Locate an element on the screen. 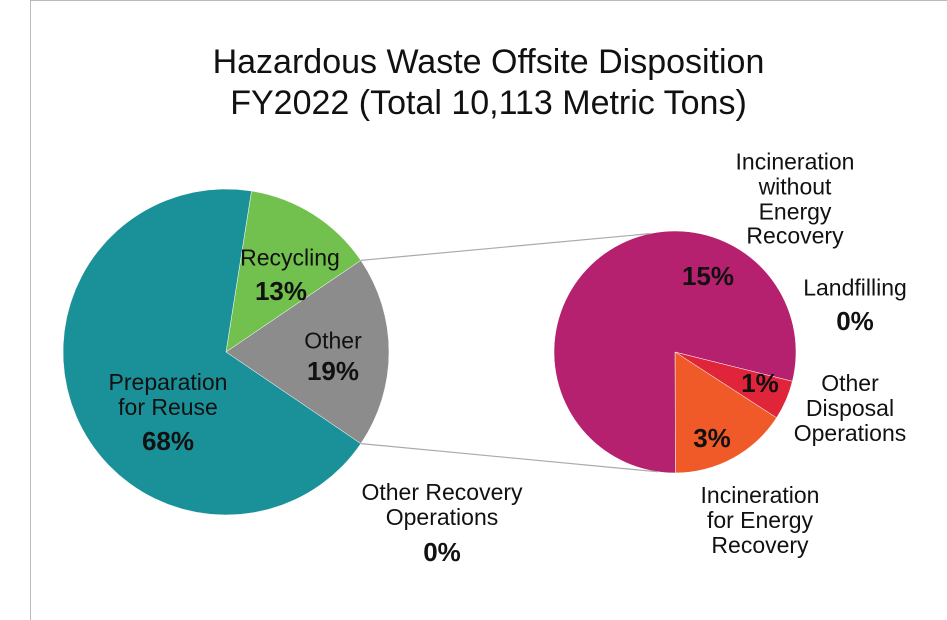  slice-label: Other Disposal Operations is located at coordinates (850, 407).